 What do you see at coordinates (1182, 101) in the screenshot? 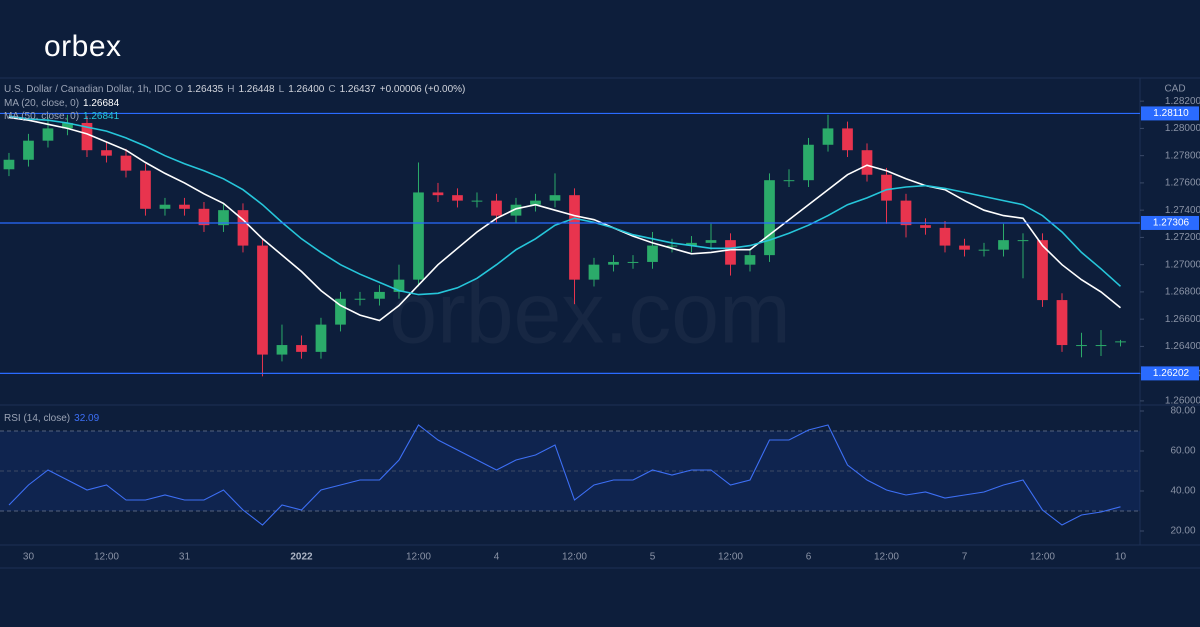
I see `y-tick-label: 1.28200` at bounding box center [1182, 101].